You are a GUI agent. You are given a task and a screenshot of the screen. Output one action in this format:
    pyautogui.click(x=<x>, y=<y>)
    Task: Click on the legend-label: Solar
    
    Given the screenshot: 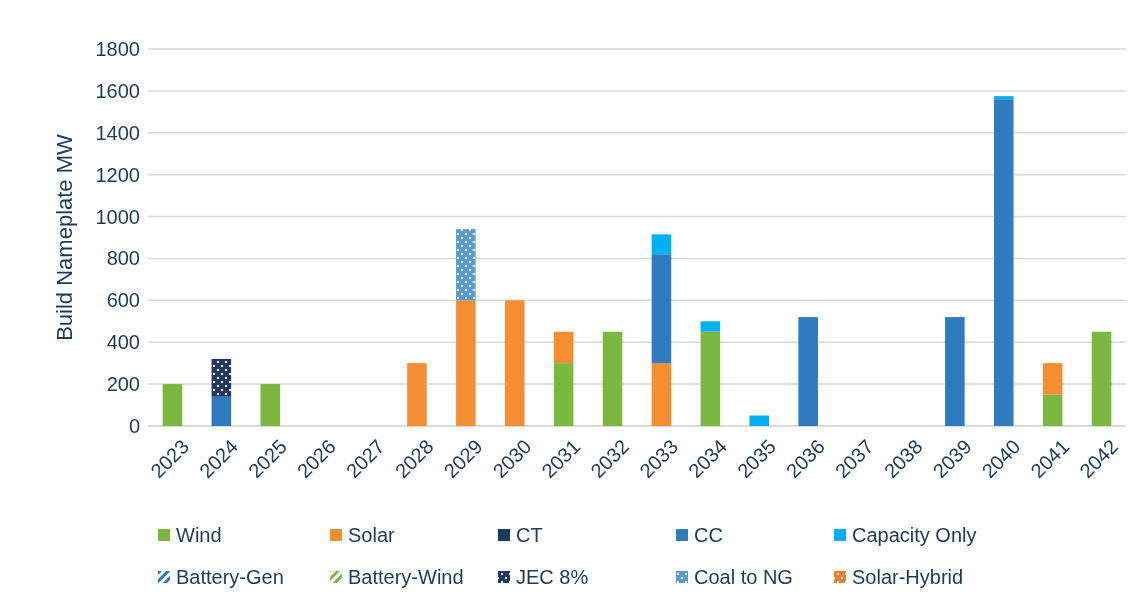 What is the action you would take?
    pyautogui.click(x=372, y=535)
    